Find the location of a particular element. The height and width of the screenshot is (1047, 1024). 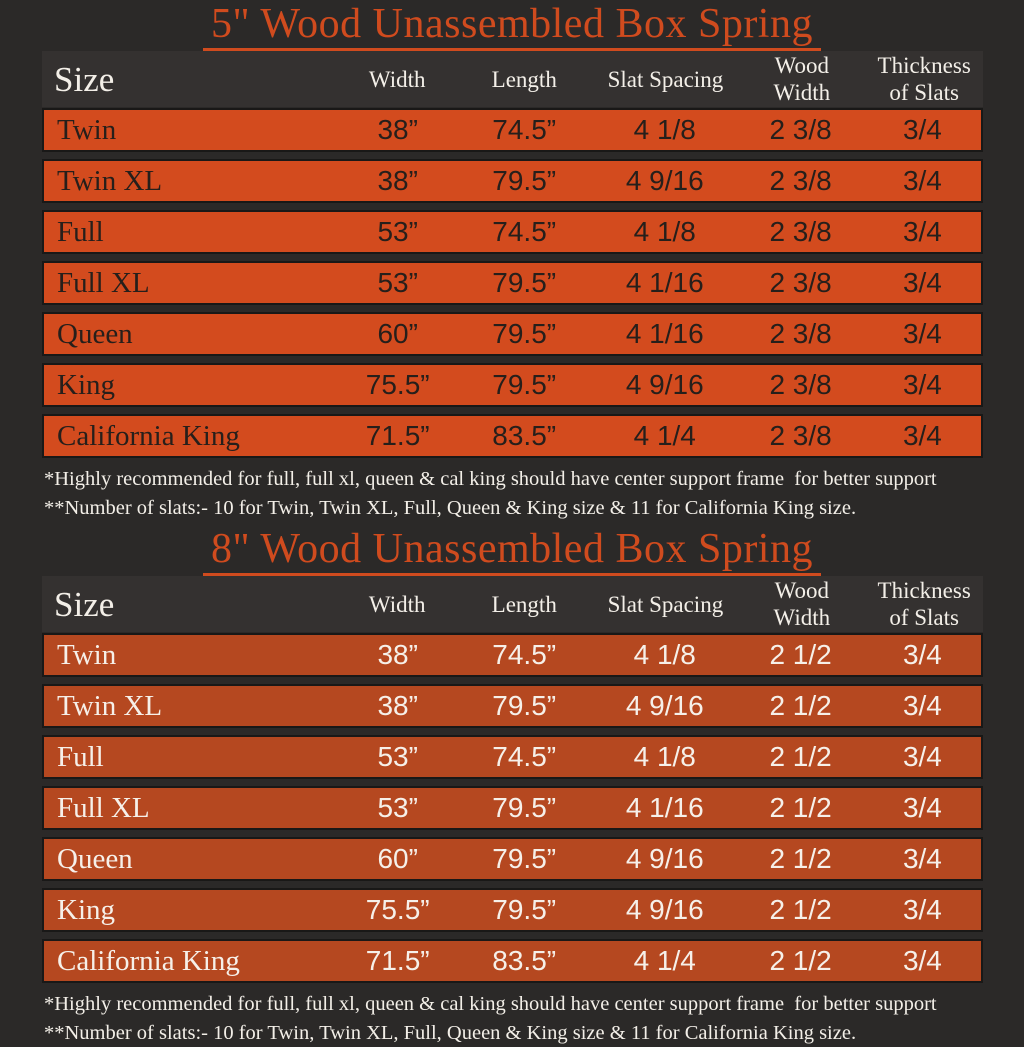

table-row: Full XL 53” 79.5” 4 1/16 2 3/8 3/4 is located at coordinates (512, 283).